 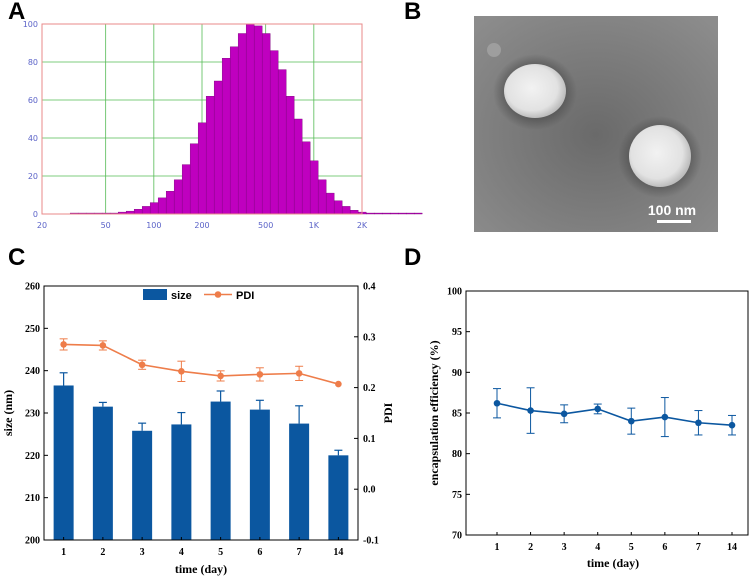 What do you see at coordinates (494, 50) in the screenshot?
I see `small-particle` at bounding box center [494, 50].